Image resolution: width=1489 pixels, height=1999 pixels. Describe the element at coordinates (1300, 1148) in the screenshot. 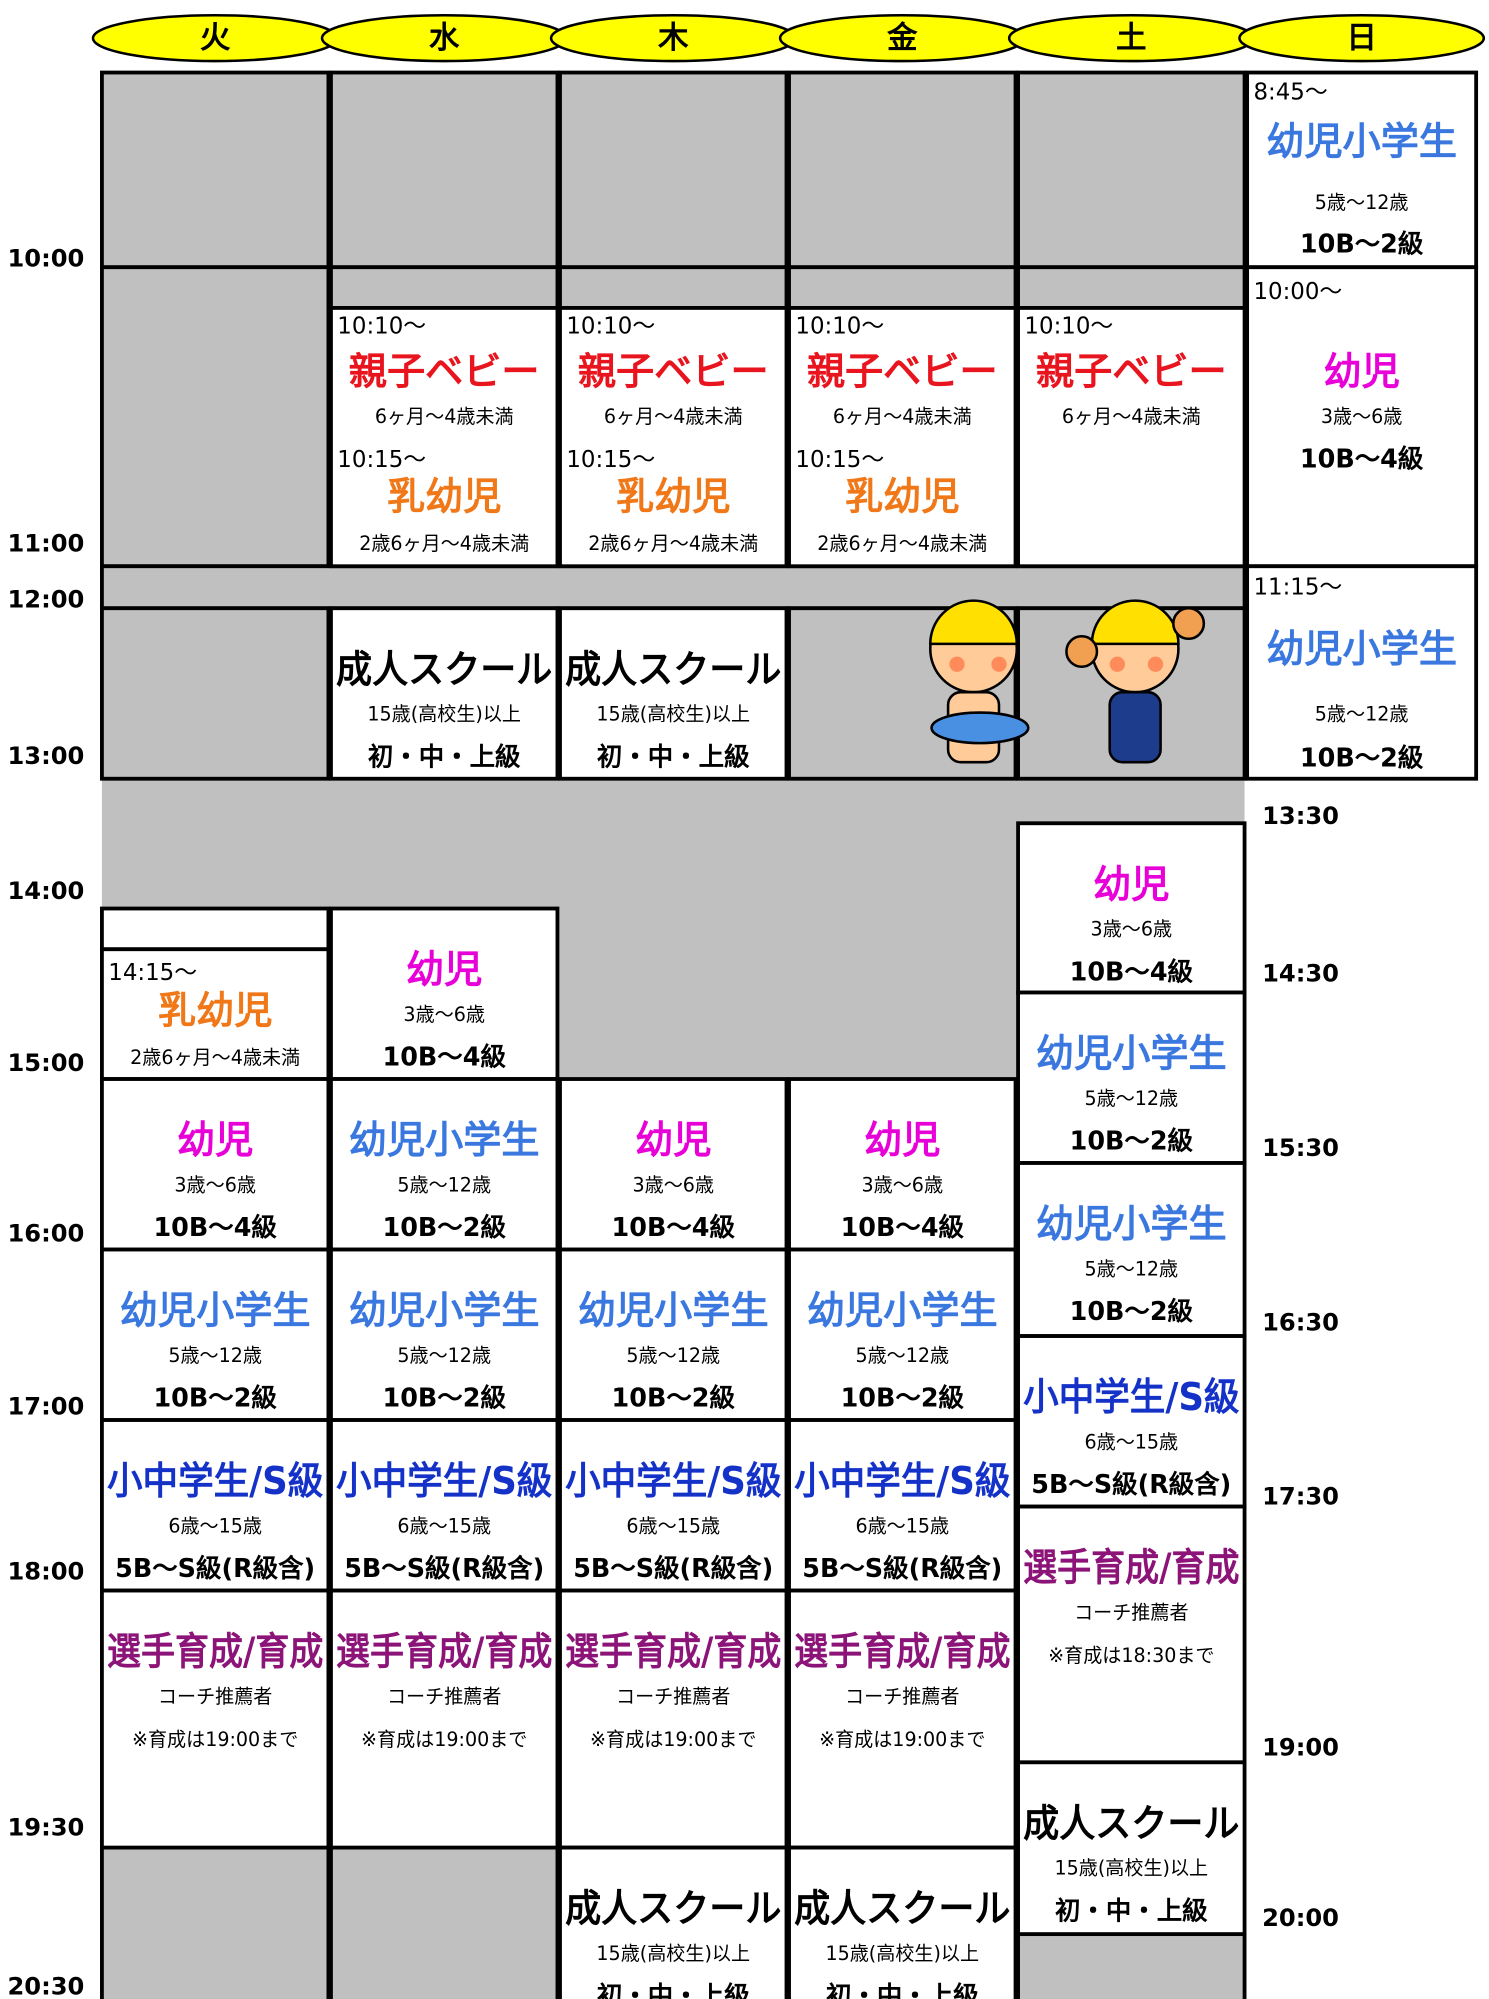

I see `time-label: 15:30` at that location.